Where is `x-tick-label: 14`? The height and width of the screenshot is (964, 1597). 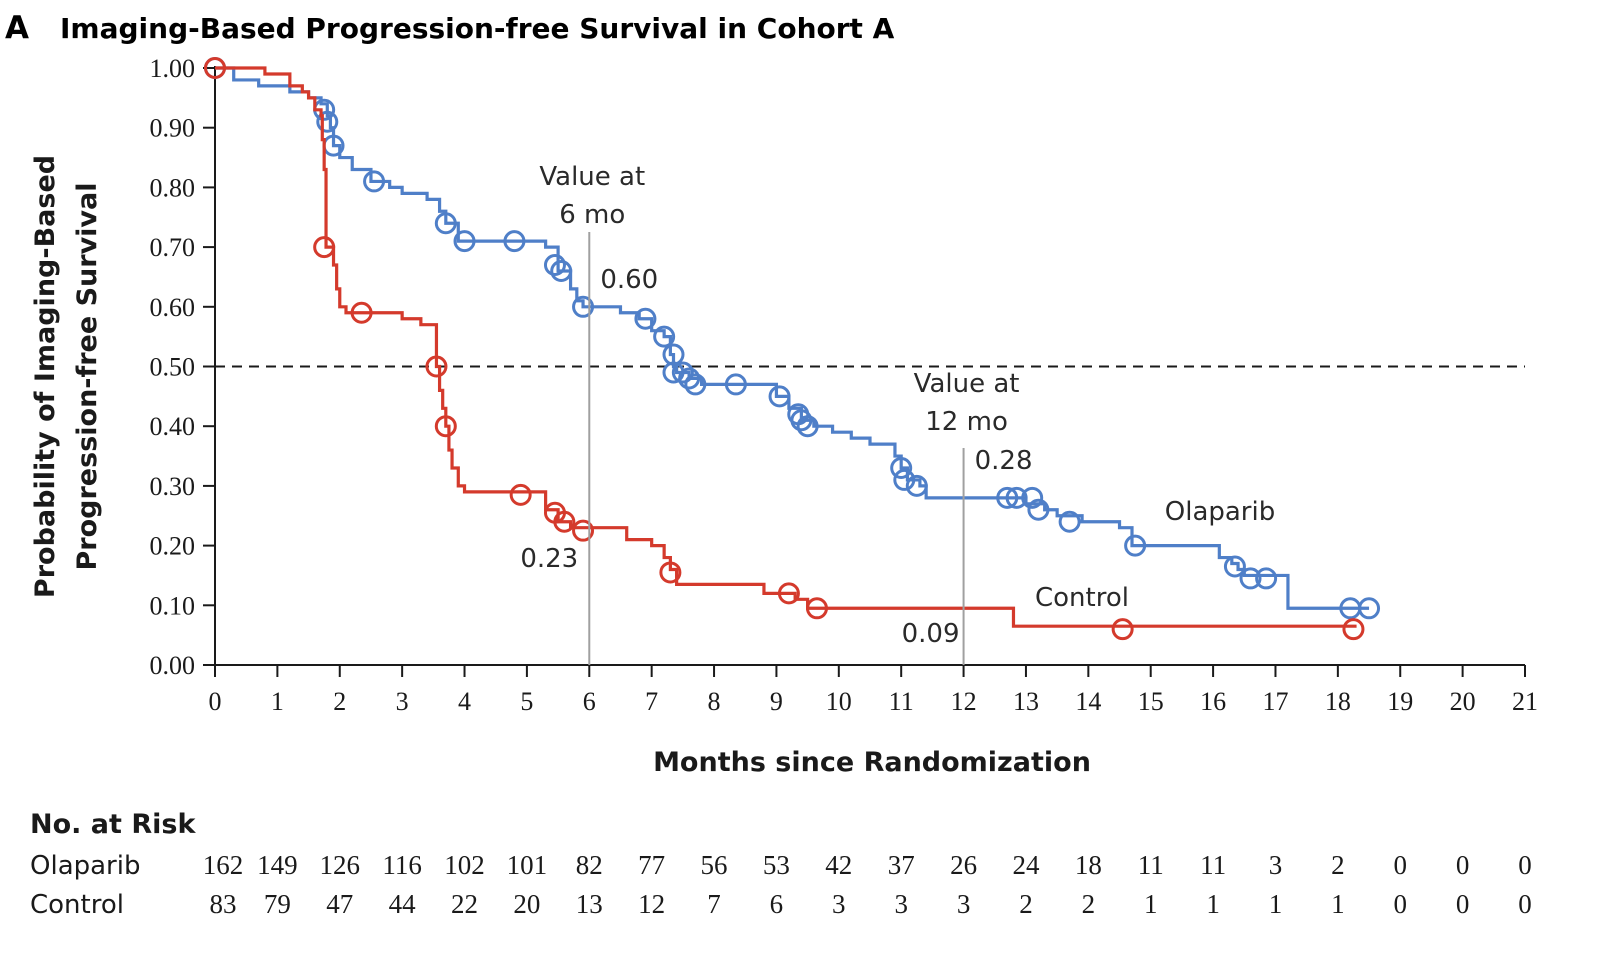 x-tick-label: 14 is located at coordinates (1088, 701).